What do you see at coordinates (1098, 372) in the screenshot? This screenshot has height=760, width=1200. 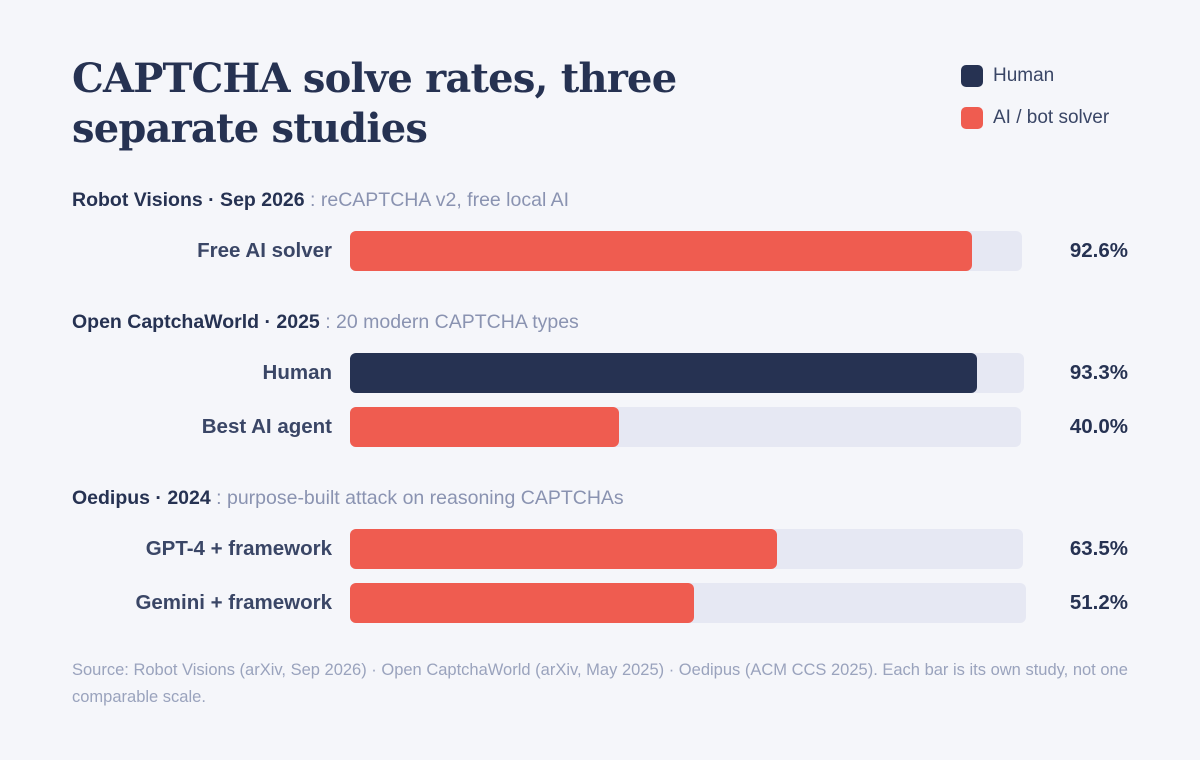 I see `bar-value-label: 93.3%` at bounding box center [1098, 372].